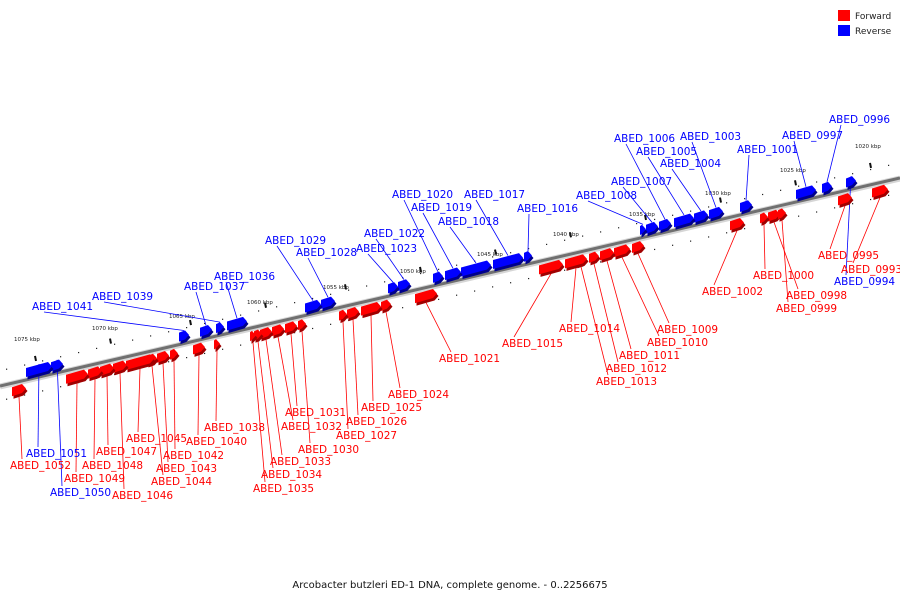 The width and height of the screenshot is (900, 600). I want to click on gene-label-abed_0998: ABED_0998, so click(816, 296).